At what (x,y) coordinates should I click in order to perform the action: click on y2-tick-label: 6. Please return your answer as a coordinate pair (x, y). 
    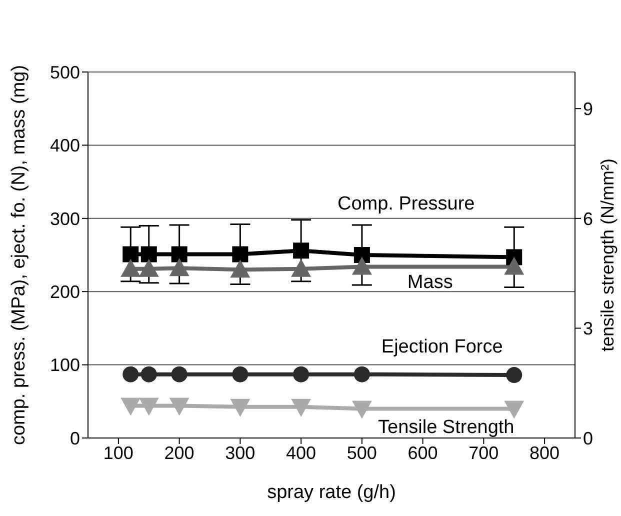
    Looking at the image, I should click on (588, 218).